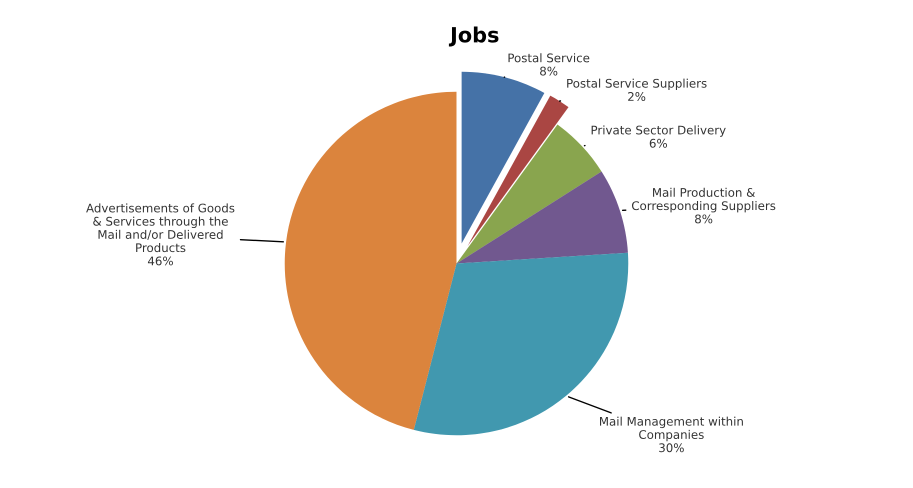 The height and width of the screenshot is (488, 913). I want to click on slice-label: Advertisements of Goods & Services through the Mail and/or Delivered Products, so click(160, 227).